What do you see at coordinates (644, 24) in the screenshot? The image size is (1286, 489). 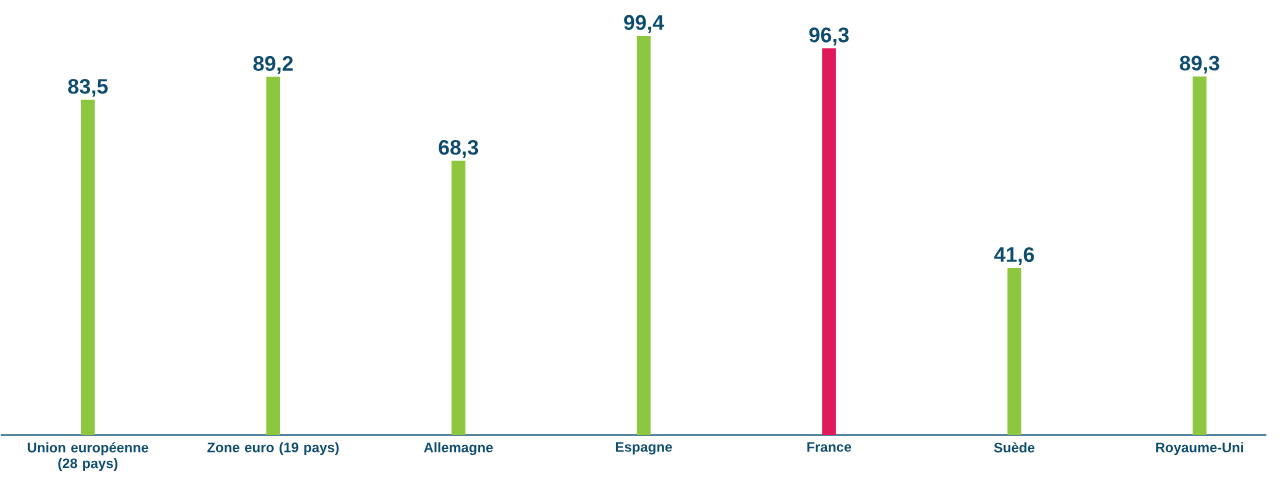 I see `data-label: 99,4` at bounding box center [644, 24].